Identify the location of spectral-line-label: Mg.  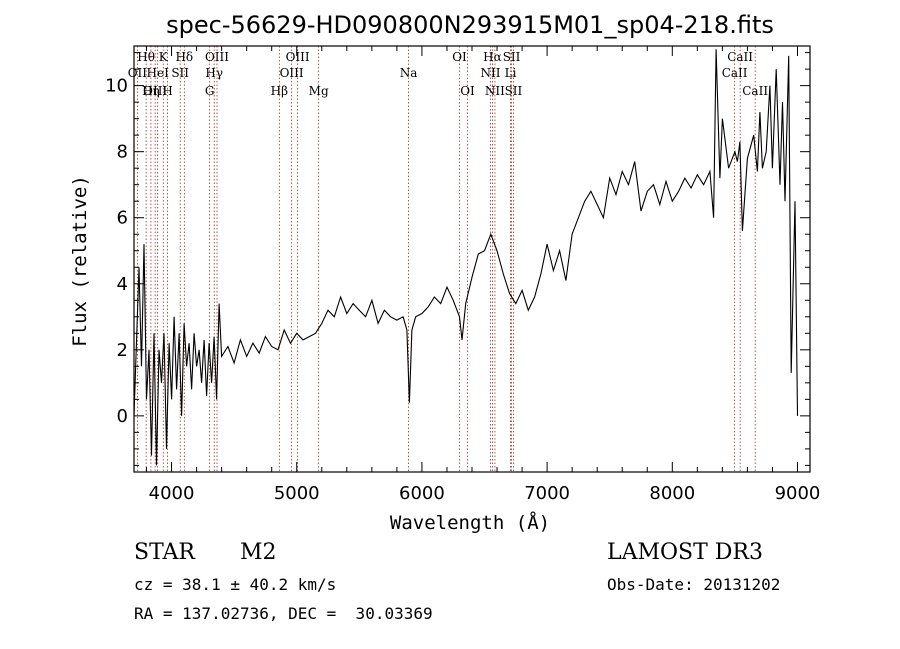
(319, 91).